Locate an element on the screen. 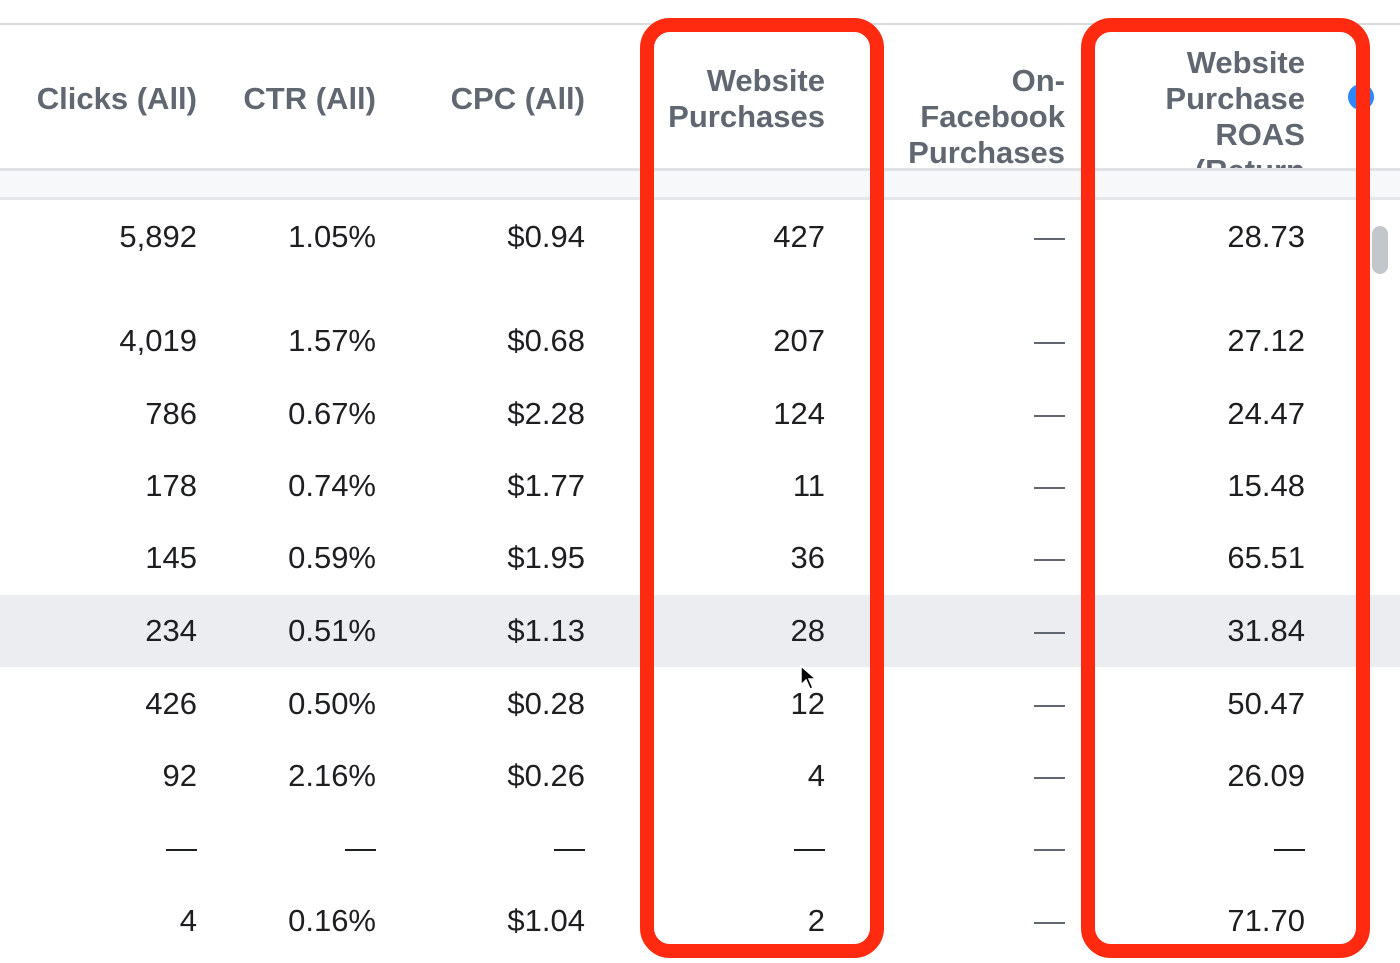 Image resolution: width=1400 pixels, height=963 pixels. cell-website-purchases: 4 is located at coordinates (816, 775).